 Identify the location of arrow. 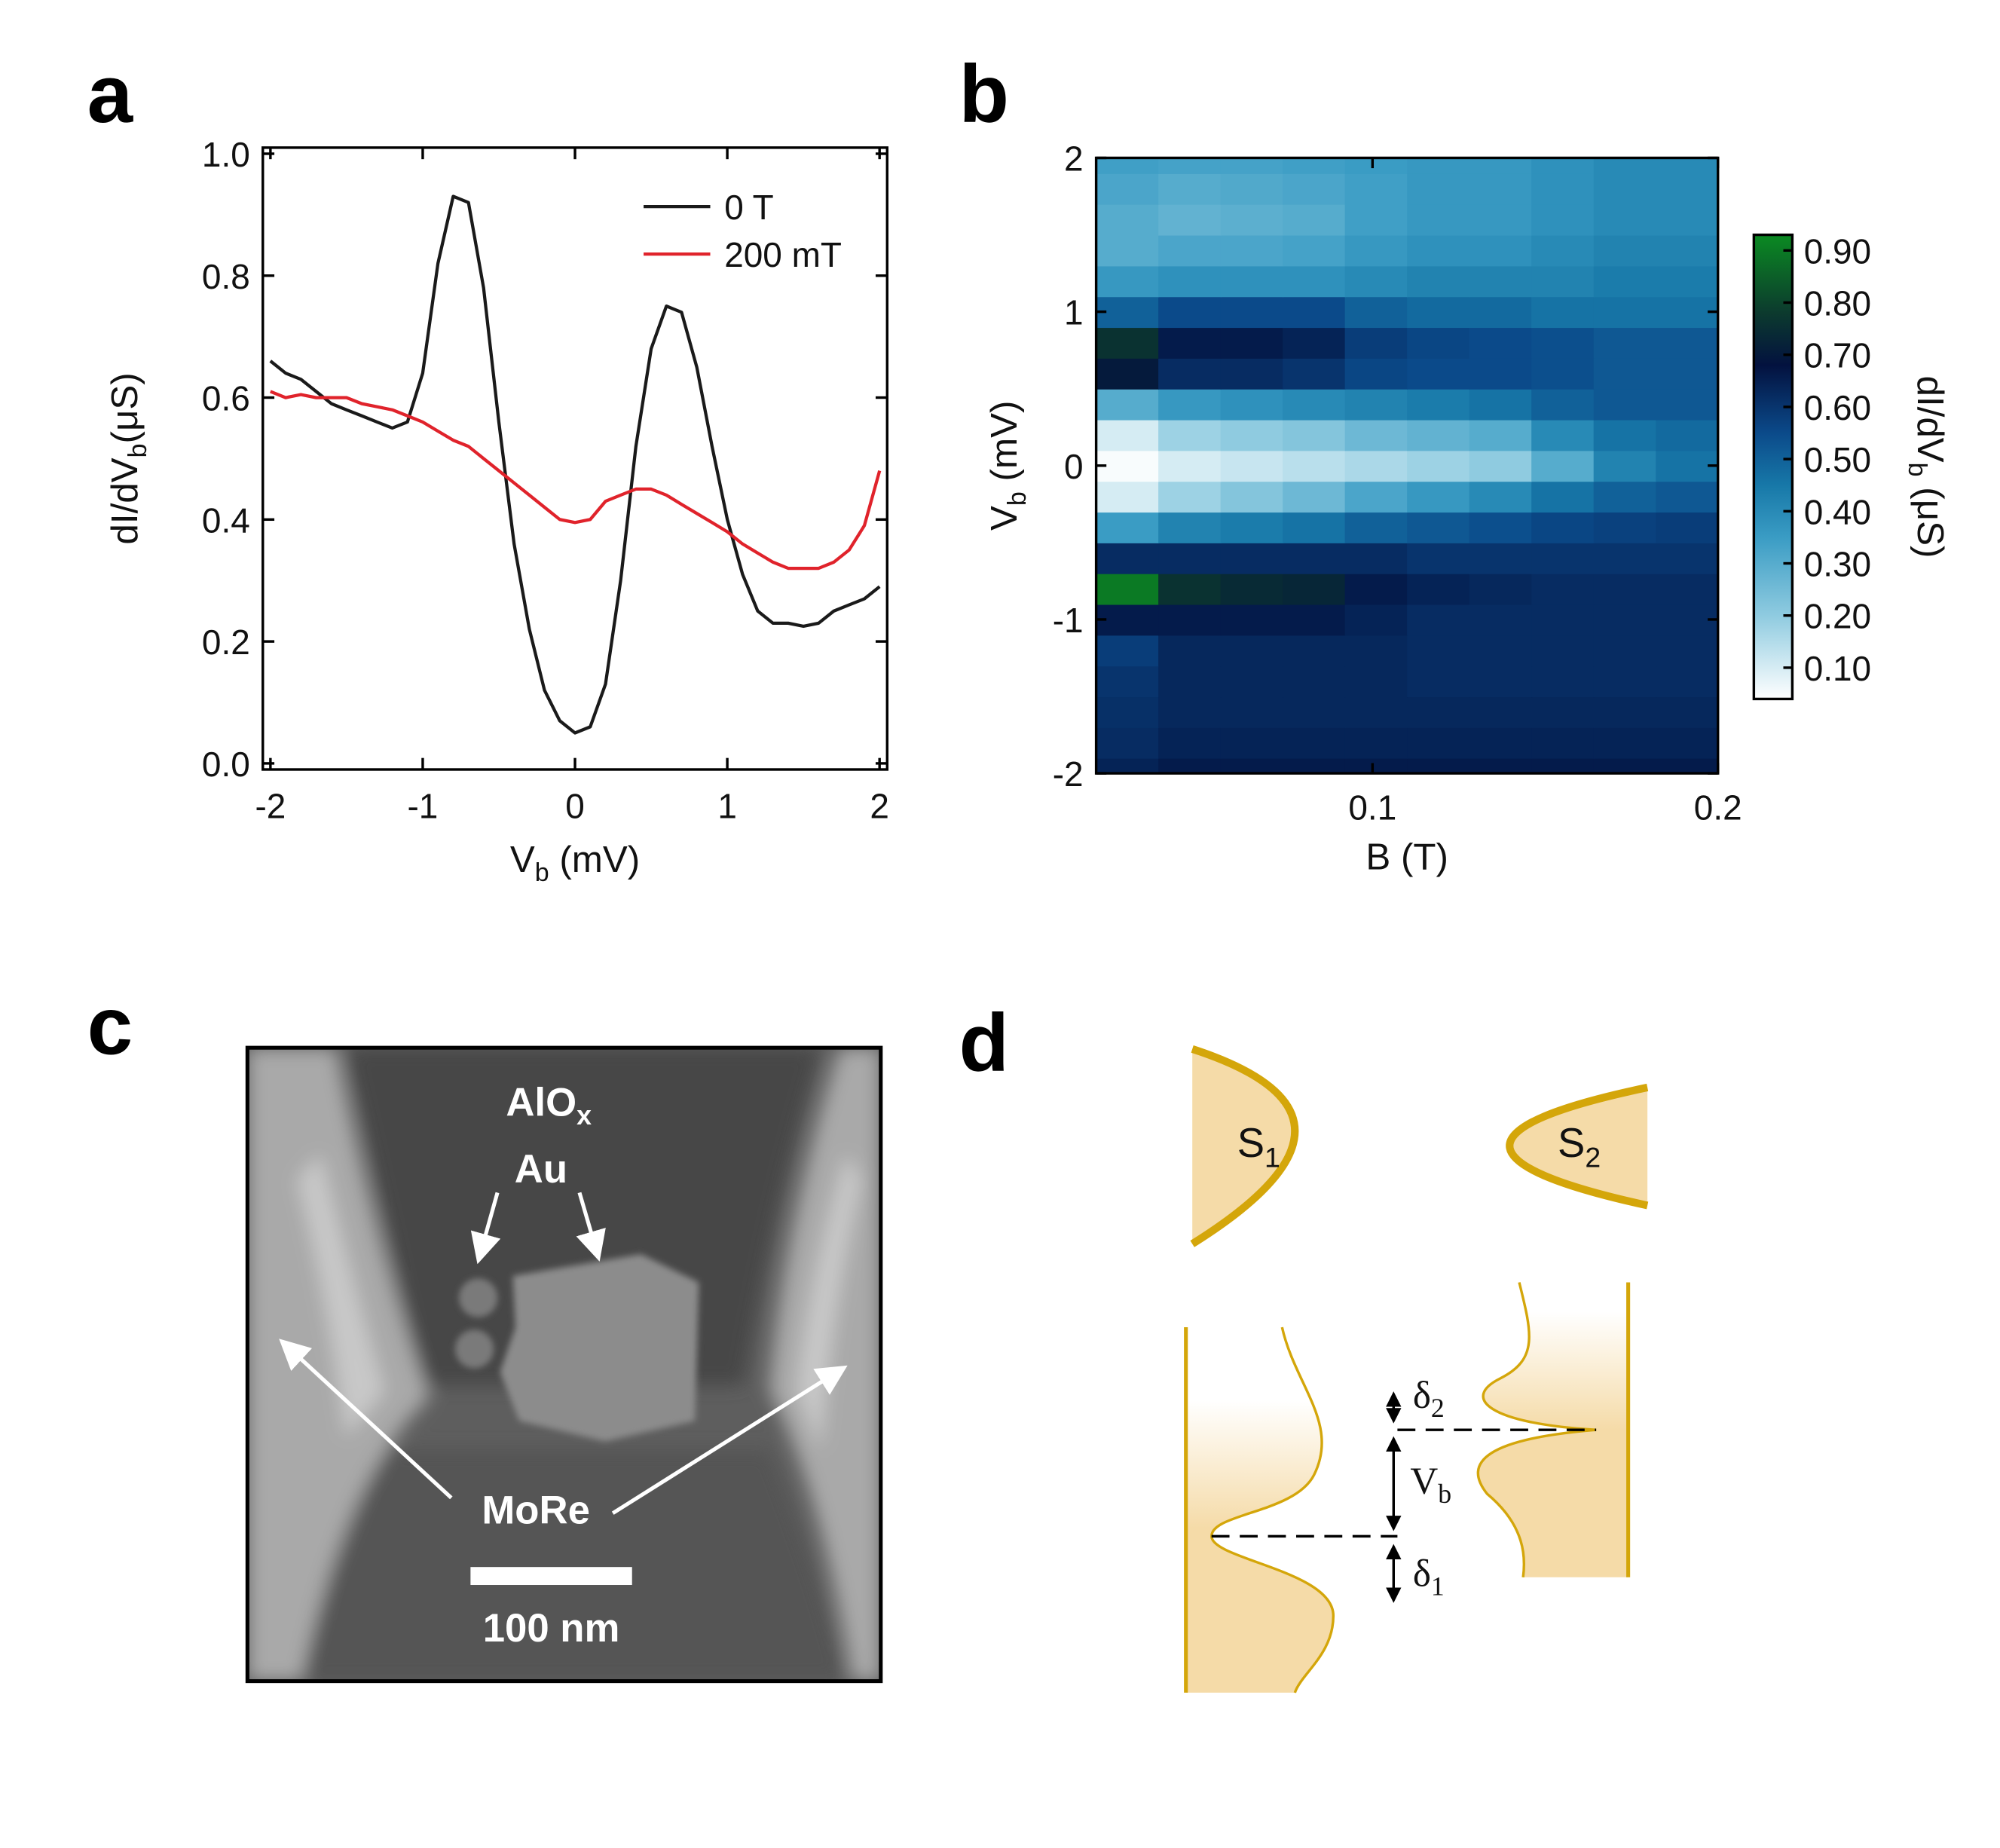
(729, 1440).